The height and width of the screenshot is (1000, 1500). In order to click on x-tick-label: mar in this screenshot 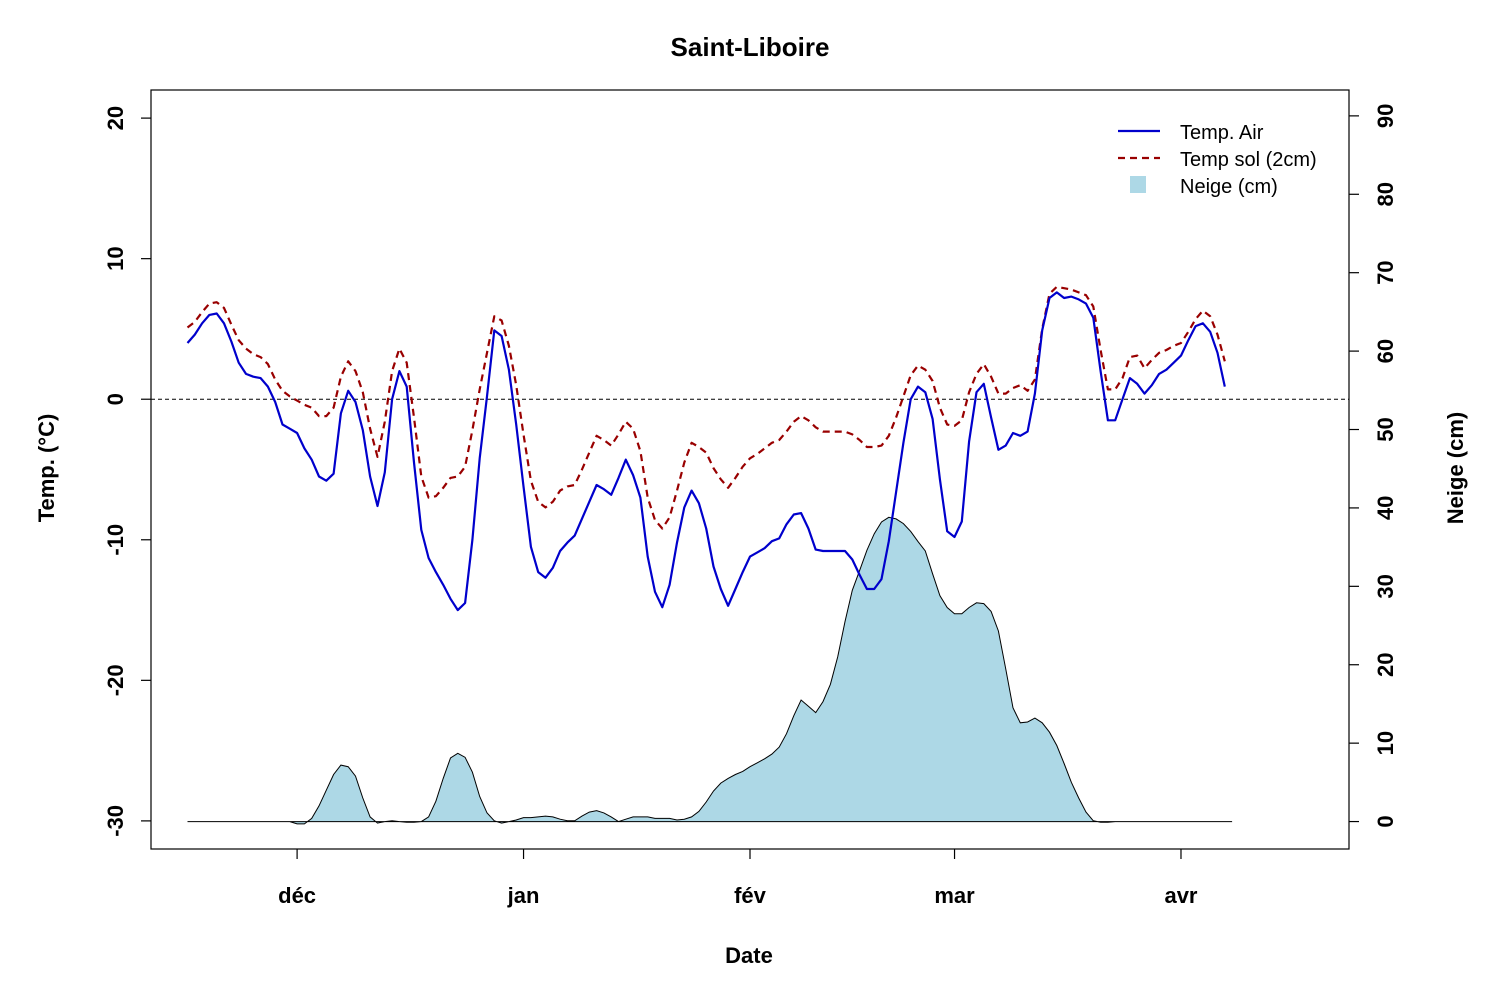, I will do `click(954, 895)`.